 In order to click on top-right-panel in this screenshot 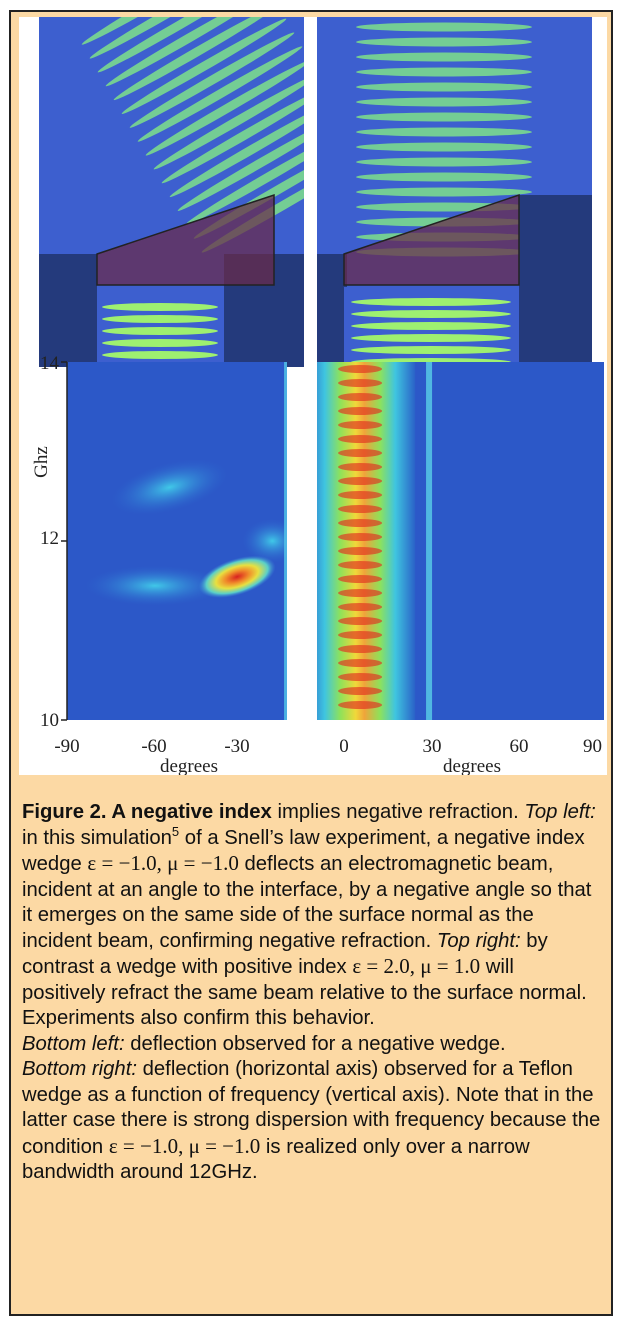, I will do `click(454, 192)`.